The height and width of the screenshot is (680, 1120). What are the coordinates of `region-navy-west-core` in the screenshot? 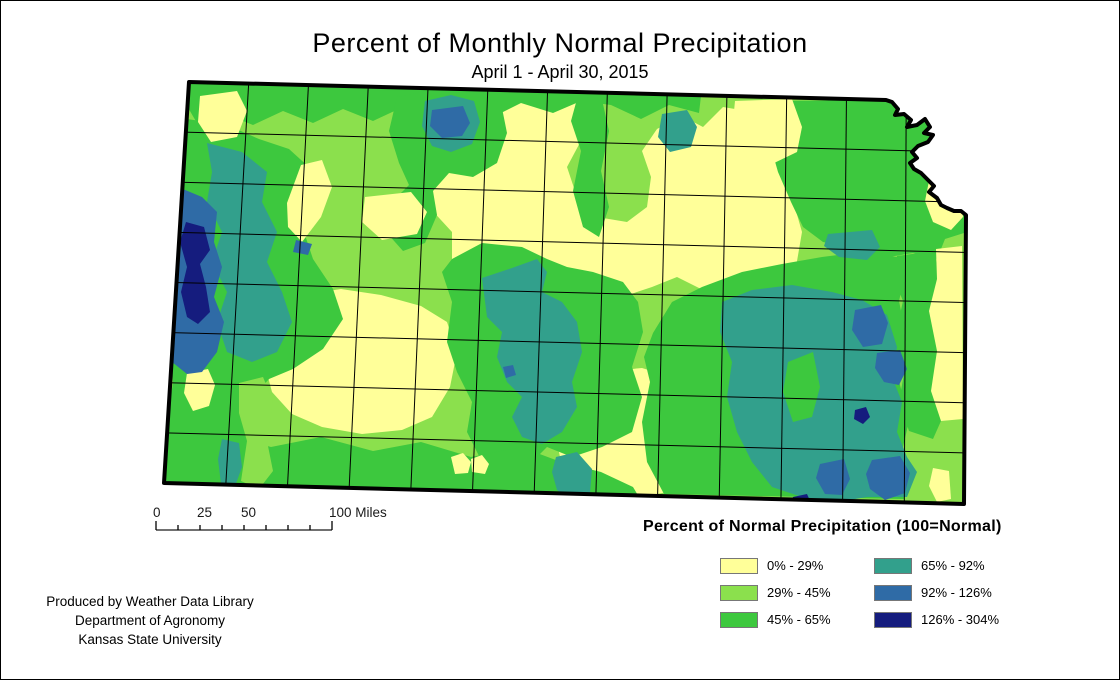 It's located at (195, 273).